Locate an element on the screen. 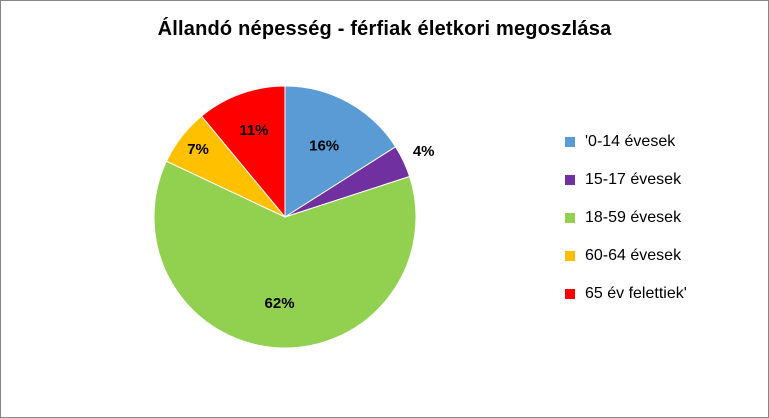 Image resolution: width=769 pixels, height=418 pixels. legend-item: 15-17 évesek is located at coordinates (626, 180).